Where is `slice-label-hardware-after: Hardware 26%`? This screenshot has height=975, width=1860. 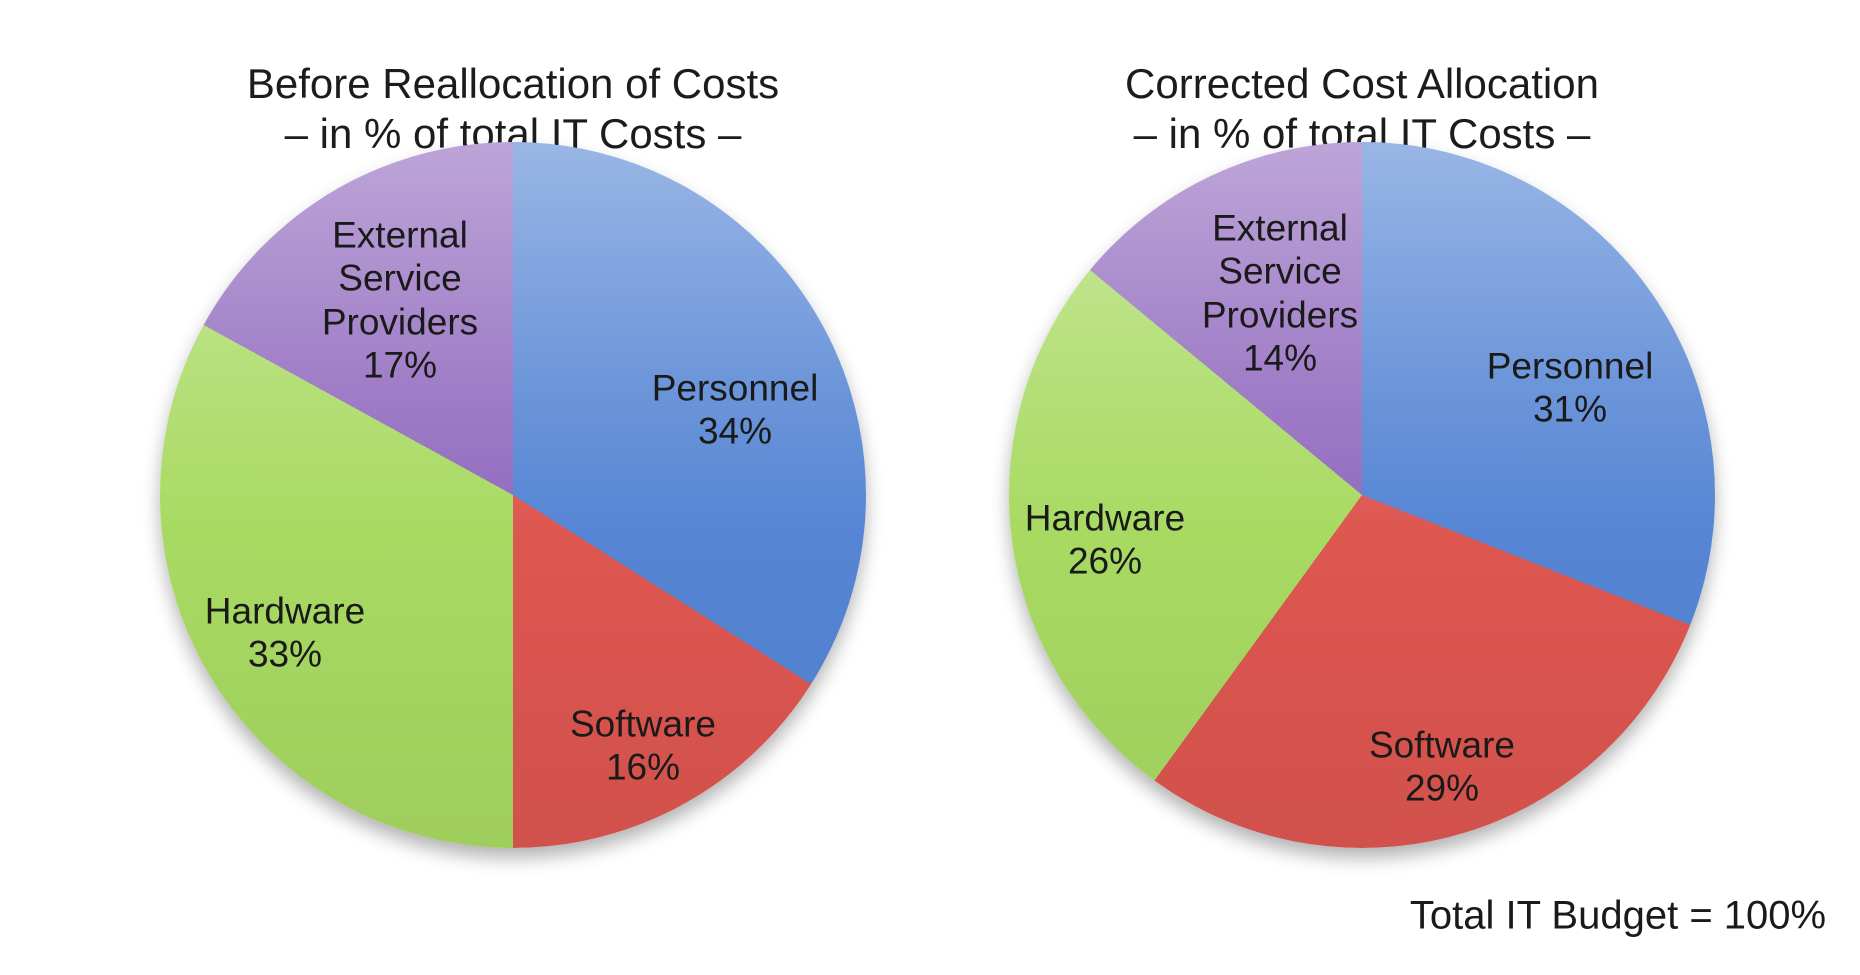
slice-label-hardware-after: Hardware 26% is located at coordinates (1105, 540).